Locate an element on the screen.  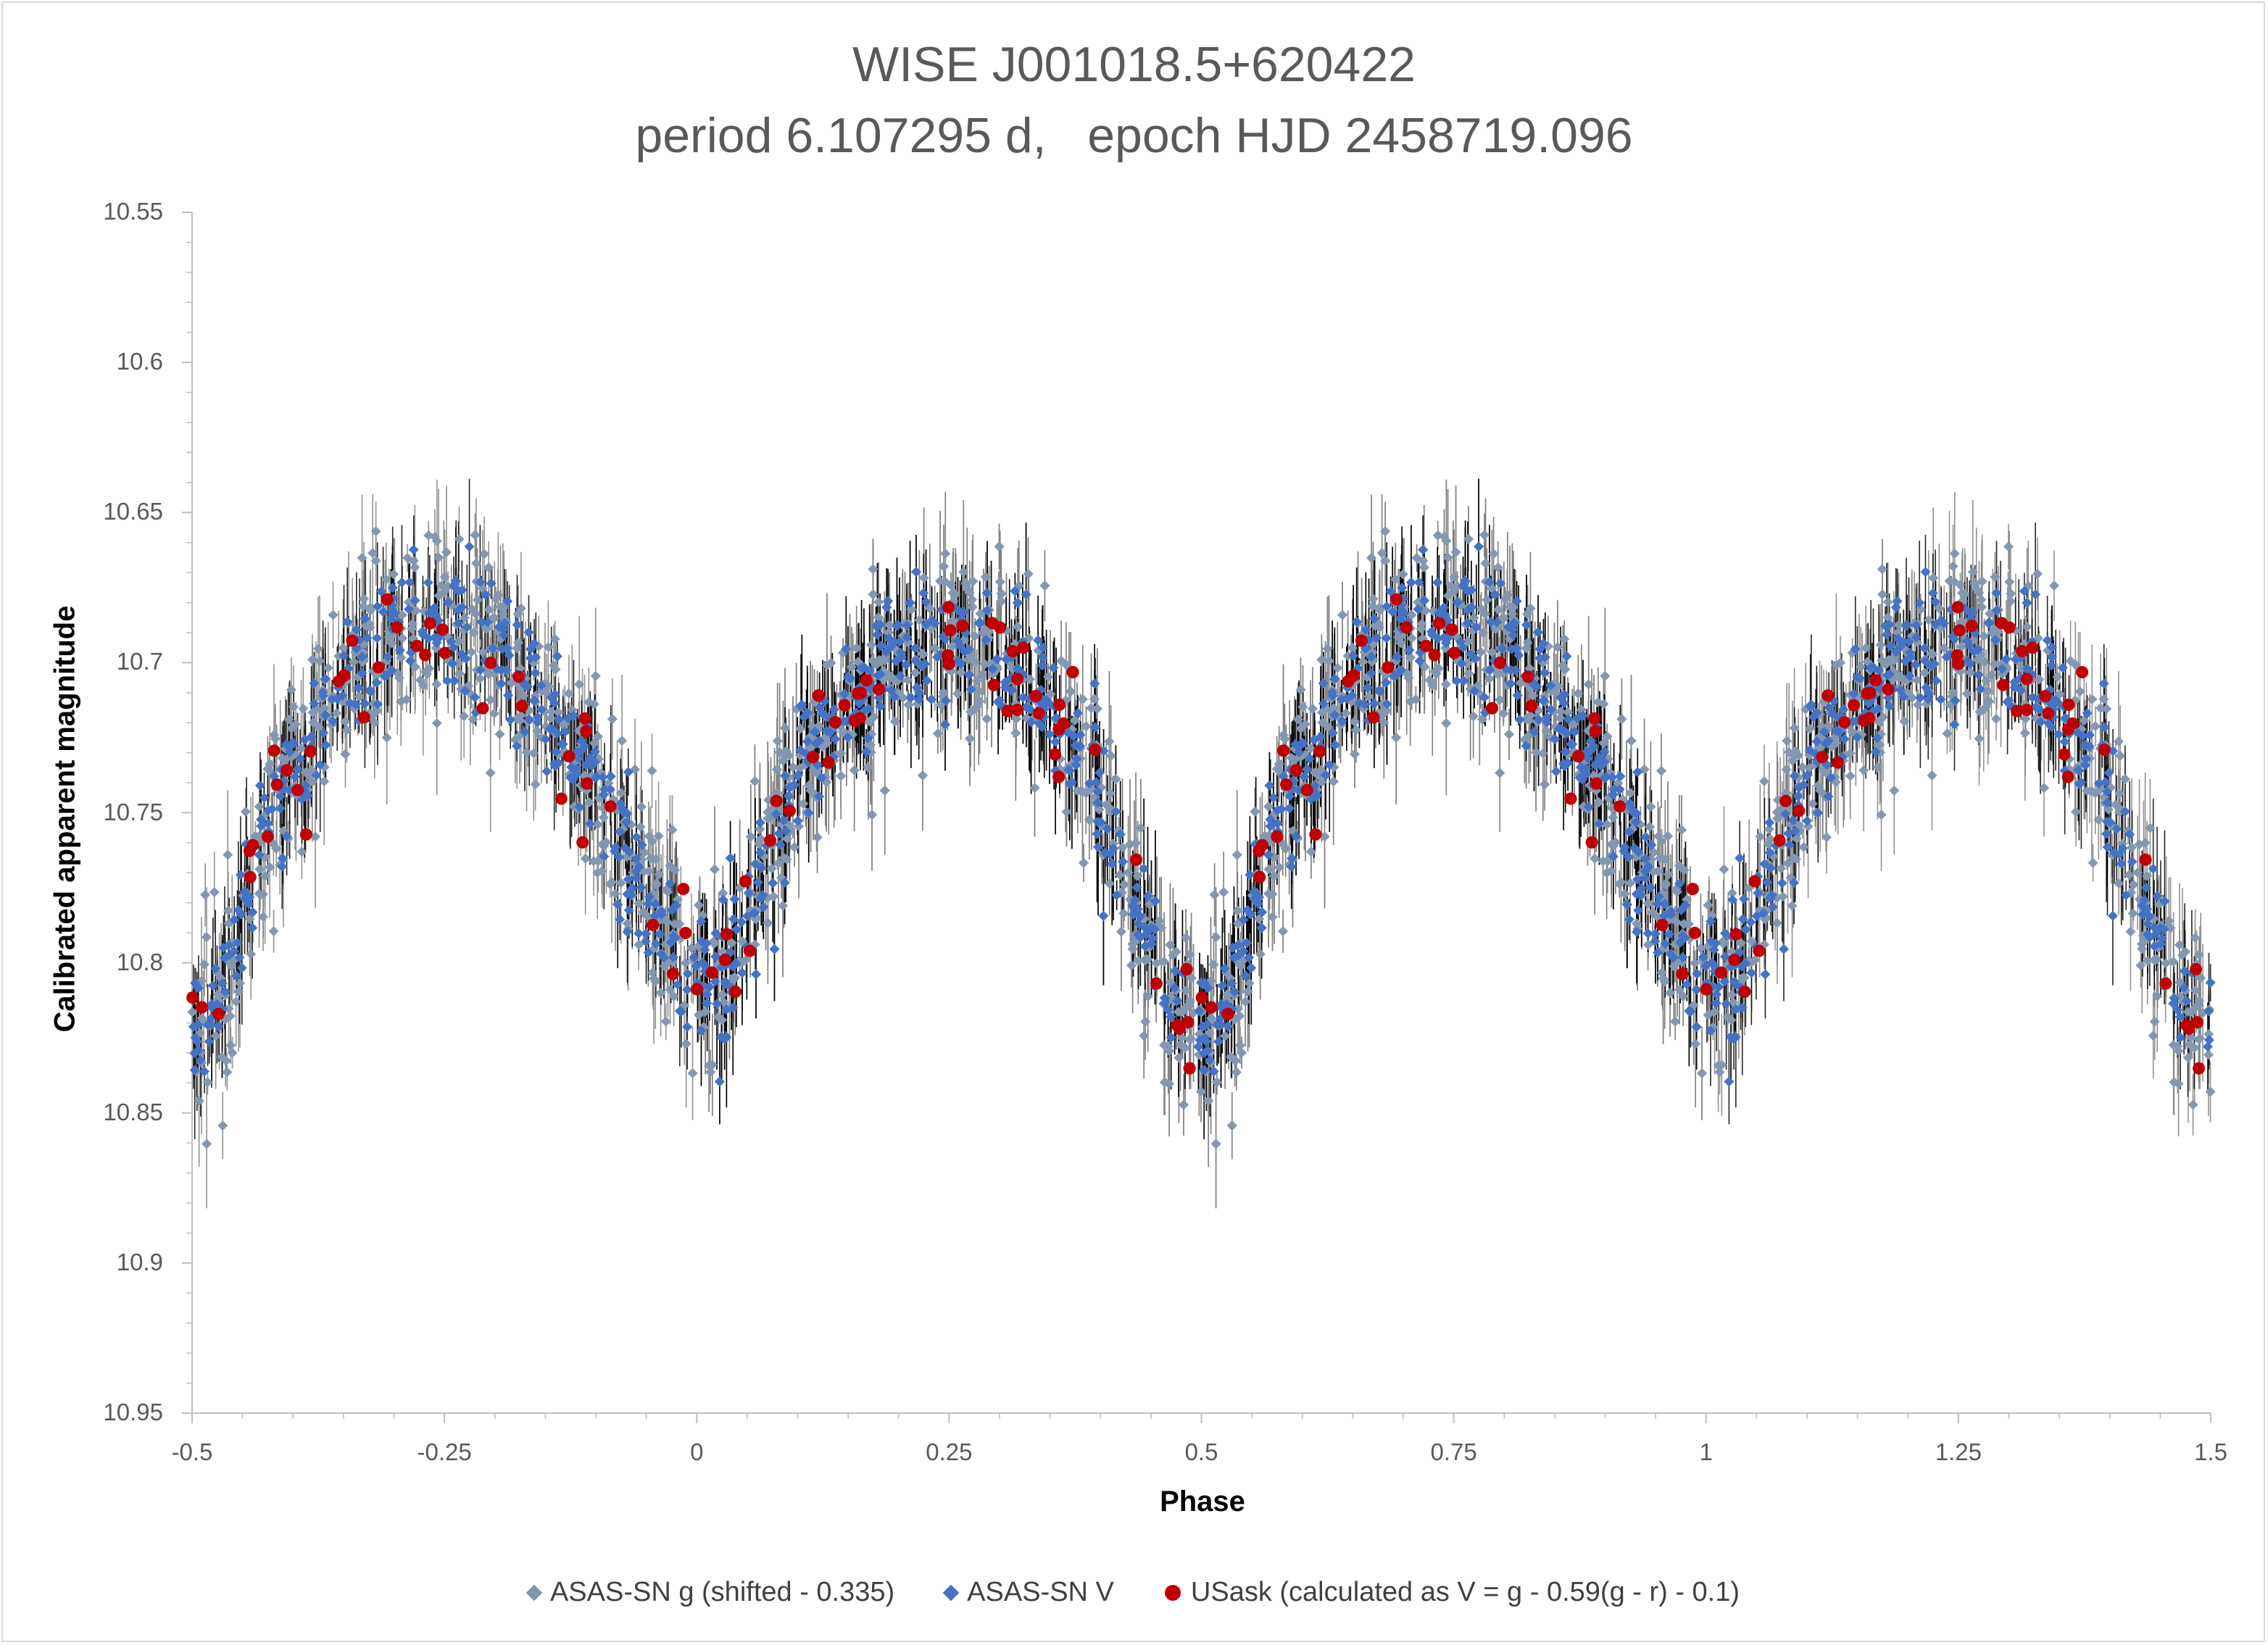
chart-subtitle: period 6.107295 d, epoch HJD 2458719.096 is located at coordinates (1134, 135).